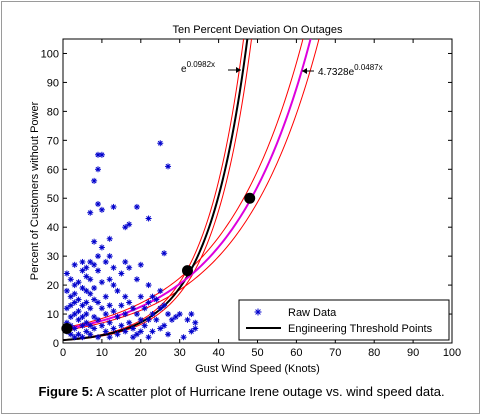  I want to click on legend-threshold-label: Engineering Threshold Points, so click(360, 329).